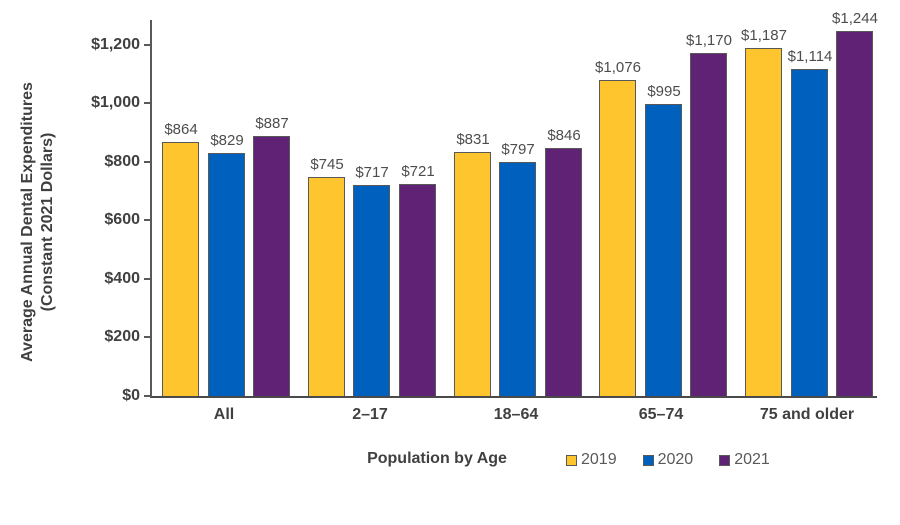  What do you see at coordinates (473, 139) in the screenshot?
I see `bar-value-label: $831` at bounding box center [473, 139].